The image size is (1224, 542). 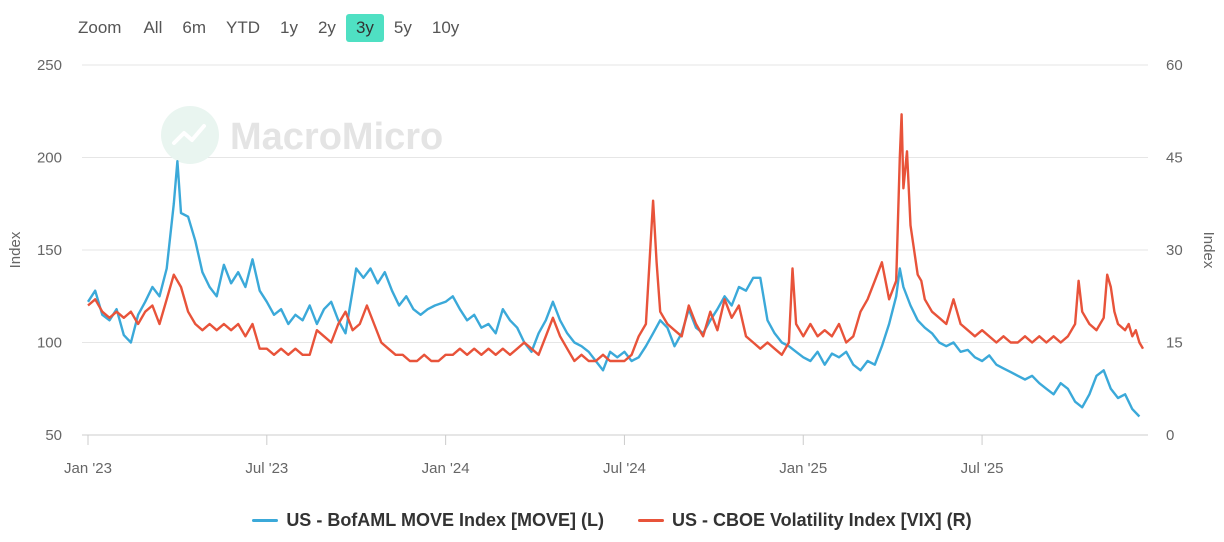 What do you see at coordinates (1174, 250) in the screenshot?
I see `y-right-tick-label: 30` at bounding box center [1174, 250].